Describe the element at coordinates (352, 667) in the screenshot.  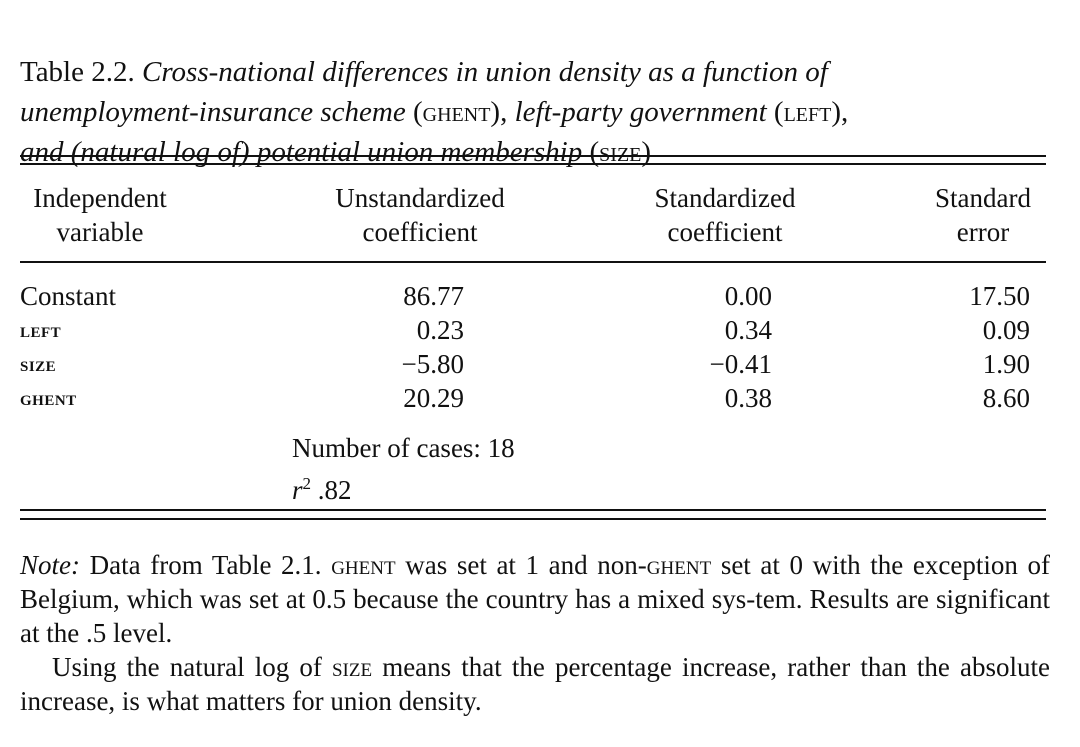
I see `variable-abbreviation: SIZE` at that location.